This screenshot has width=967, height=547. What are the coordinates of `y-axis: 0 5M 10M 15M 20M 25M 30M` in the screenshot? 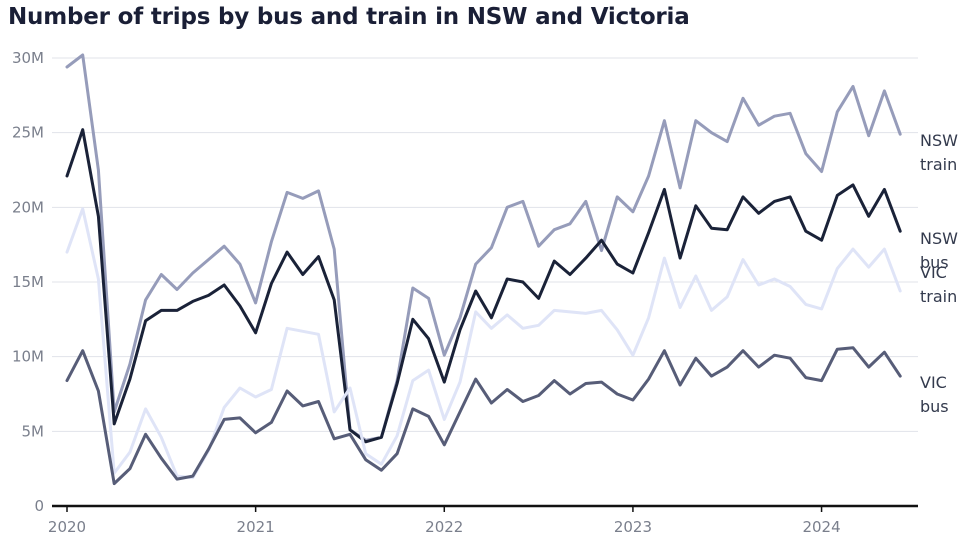 It's located at (28, 282).